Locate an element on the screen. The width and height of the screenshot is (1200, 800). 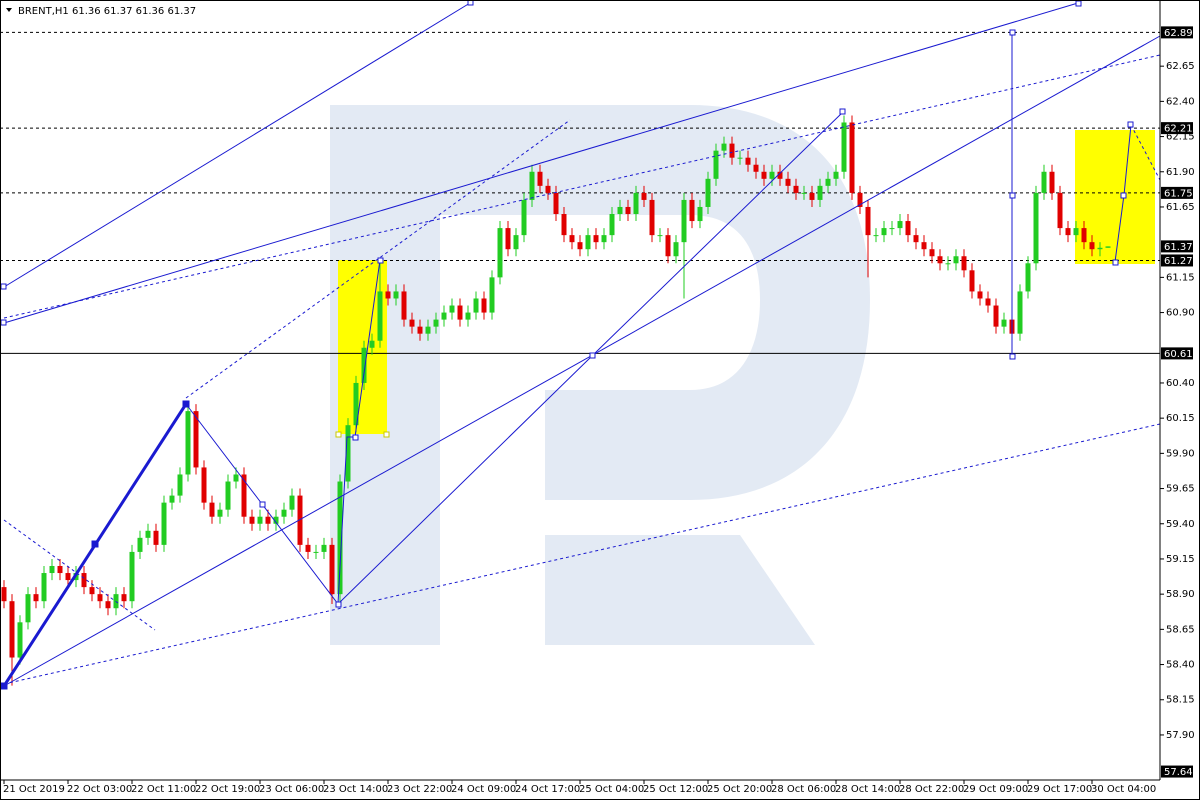
x-tick-label: 28 Oct 06:00 is located at coordinates (803, 789).